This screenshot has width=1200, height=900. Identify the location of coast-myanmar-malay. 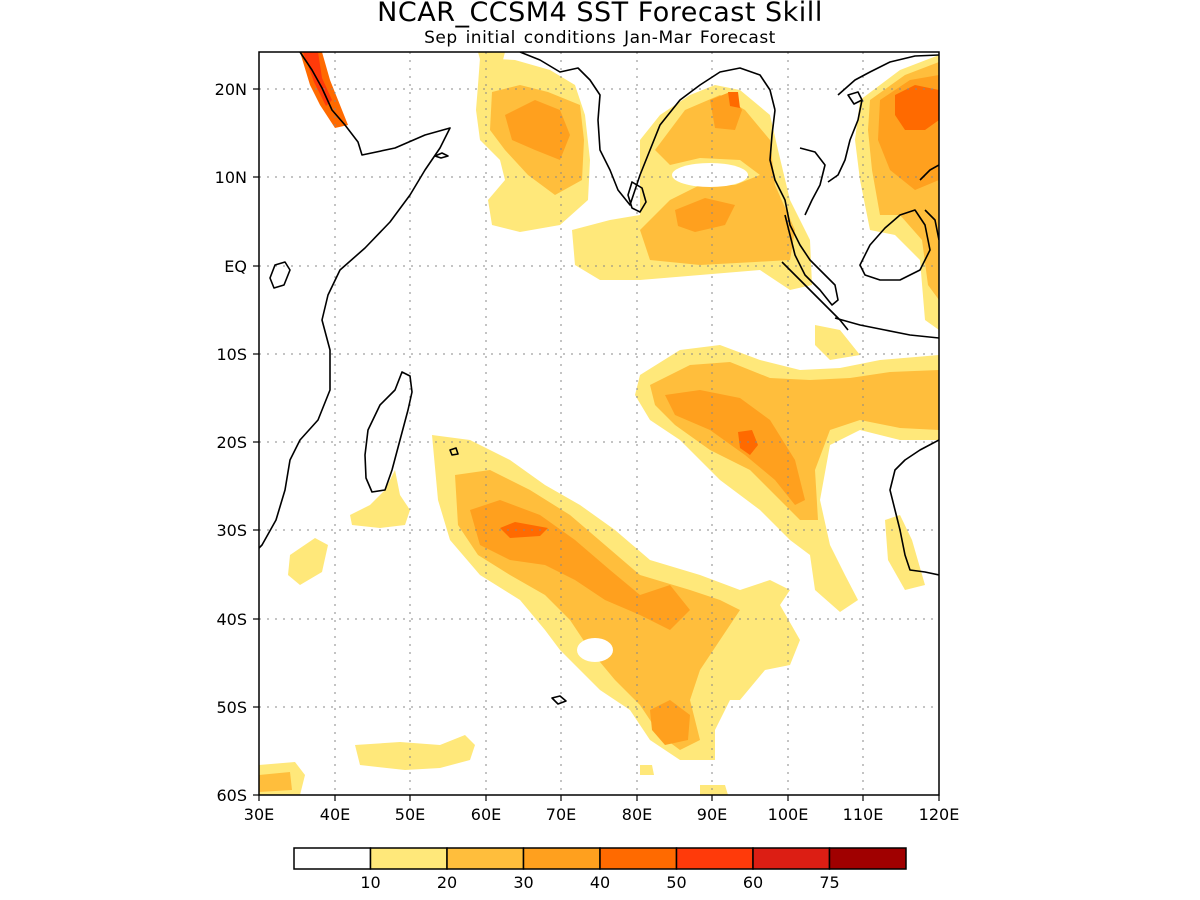
(804, 207).